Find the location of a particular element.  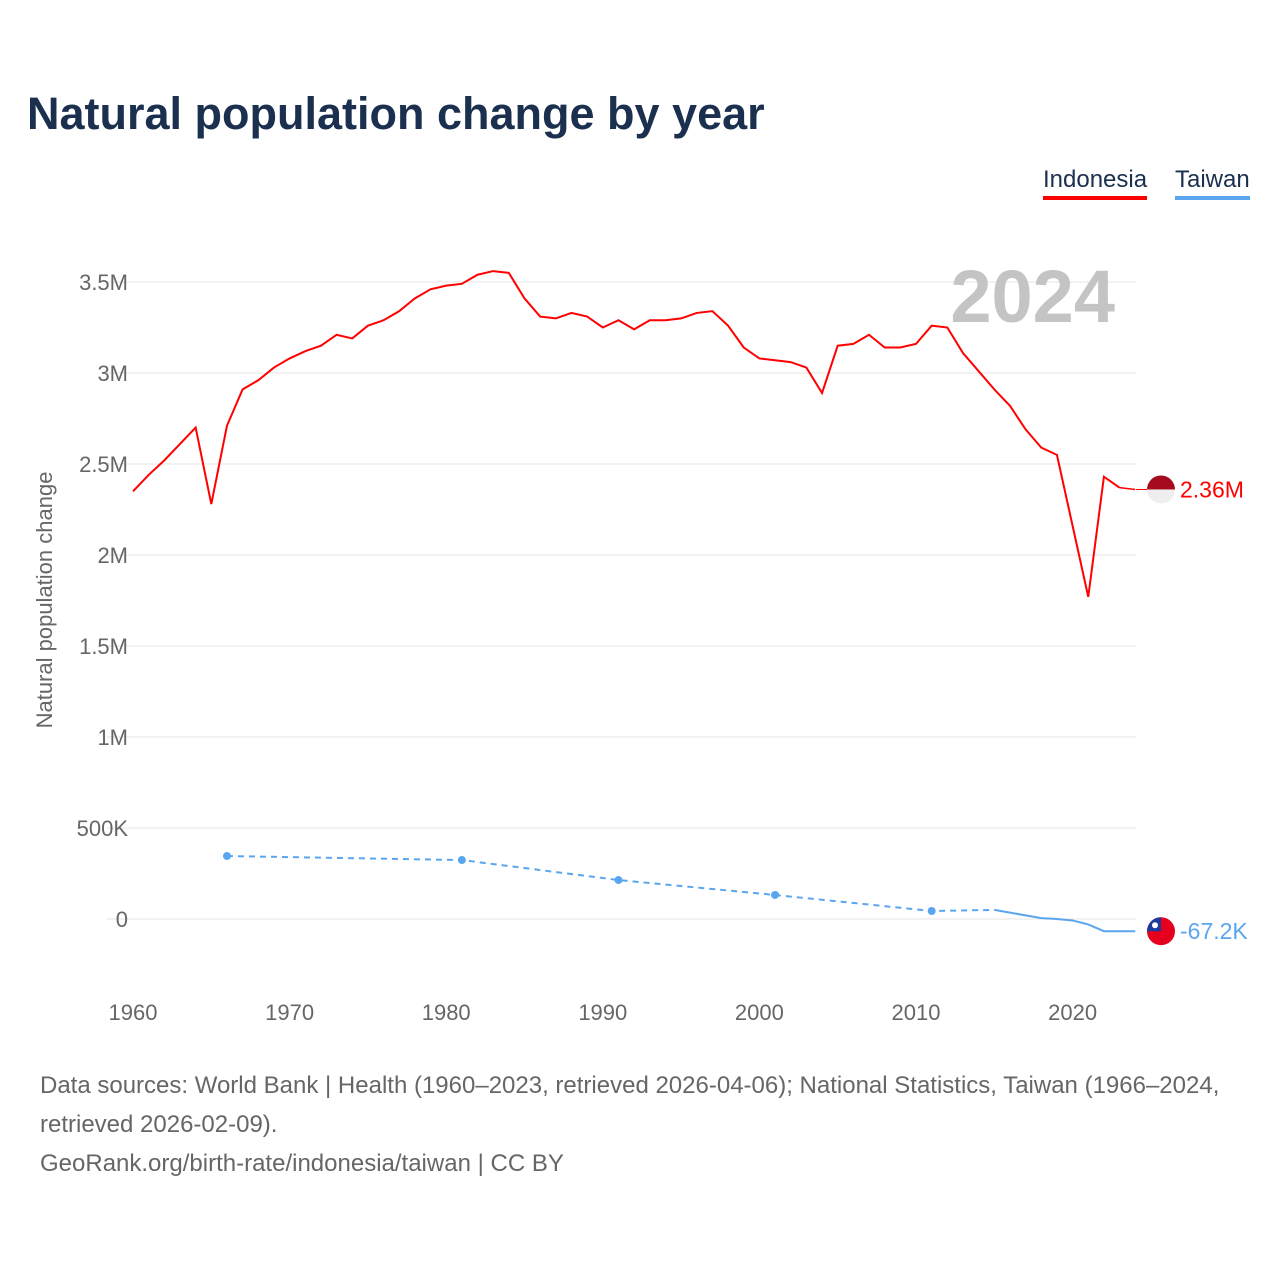

legend-item-indonesia: Indonesia is located at coordinates (1095, 183).